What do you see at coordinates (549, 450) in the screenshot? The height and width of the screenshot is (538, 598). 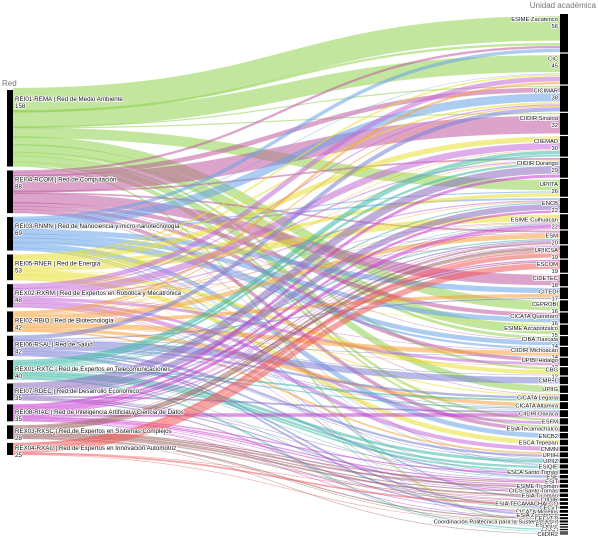 I see `target-label: CNMN` at bounding box center [549, 450].